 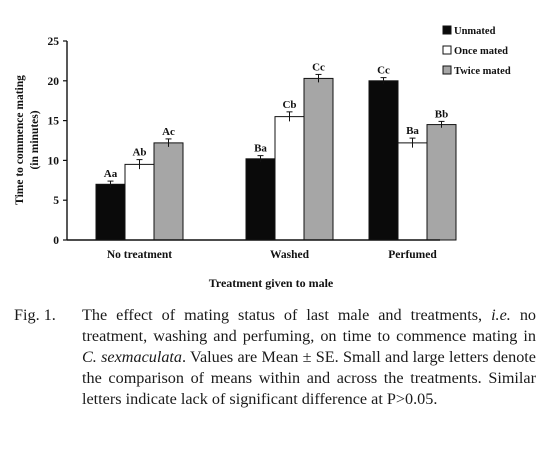 What do you see at coordinates (54, 122) in the screenshot?
I see `y-tick-label: 15` at bounding box center [54, 122].